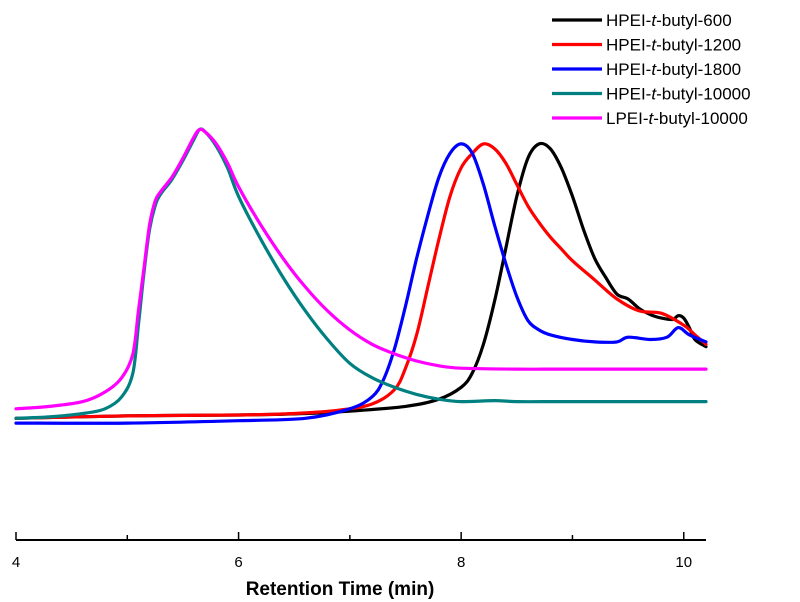 The width and height of the screenshot is (800, 602). I want to click on x-axis-ticks: 4 6 8 10, so click(352, 551).